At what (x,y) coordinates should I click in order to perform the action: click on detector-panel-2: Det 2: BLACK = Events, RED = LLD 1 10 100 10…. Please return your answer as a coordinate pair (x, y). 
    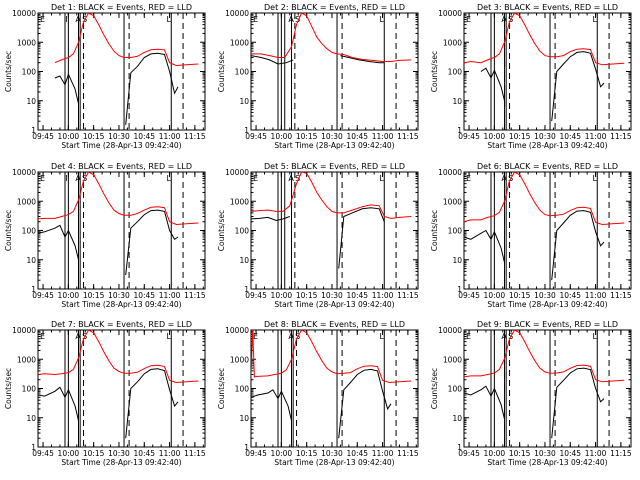
    Looking at the image, I should click on (318, 76).